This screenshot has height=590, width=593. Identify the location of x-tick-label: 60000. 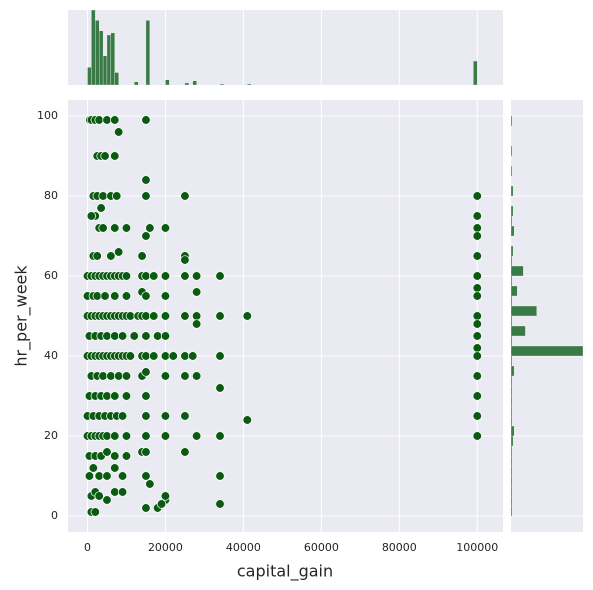
(321, 547).